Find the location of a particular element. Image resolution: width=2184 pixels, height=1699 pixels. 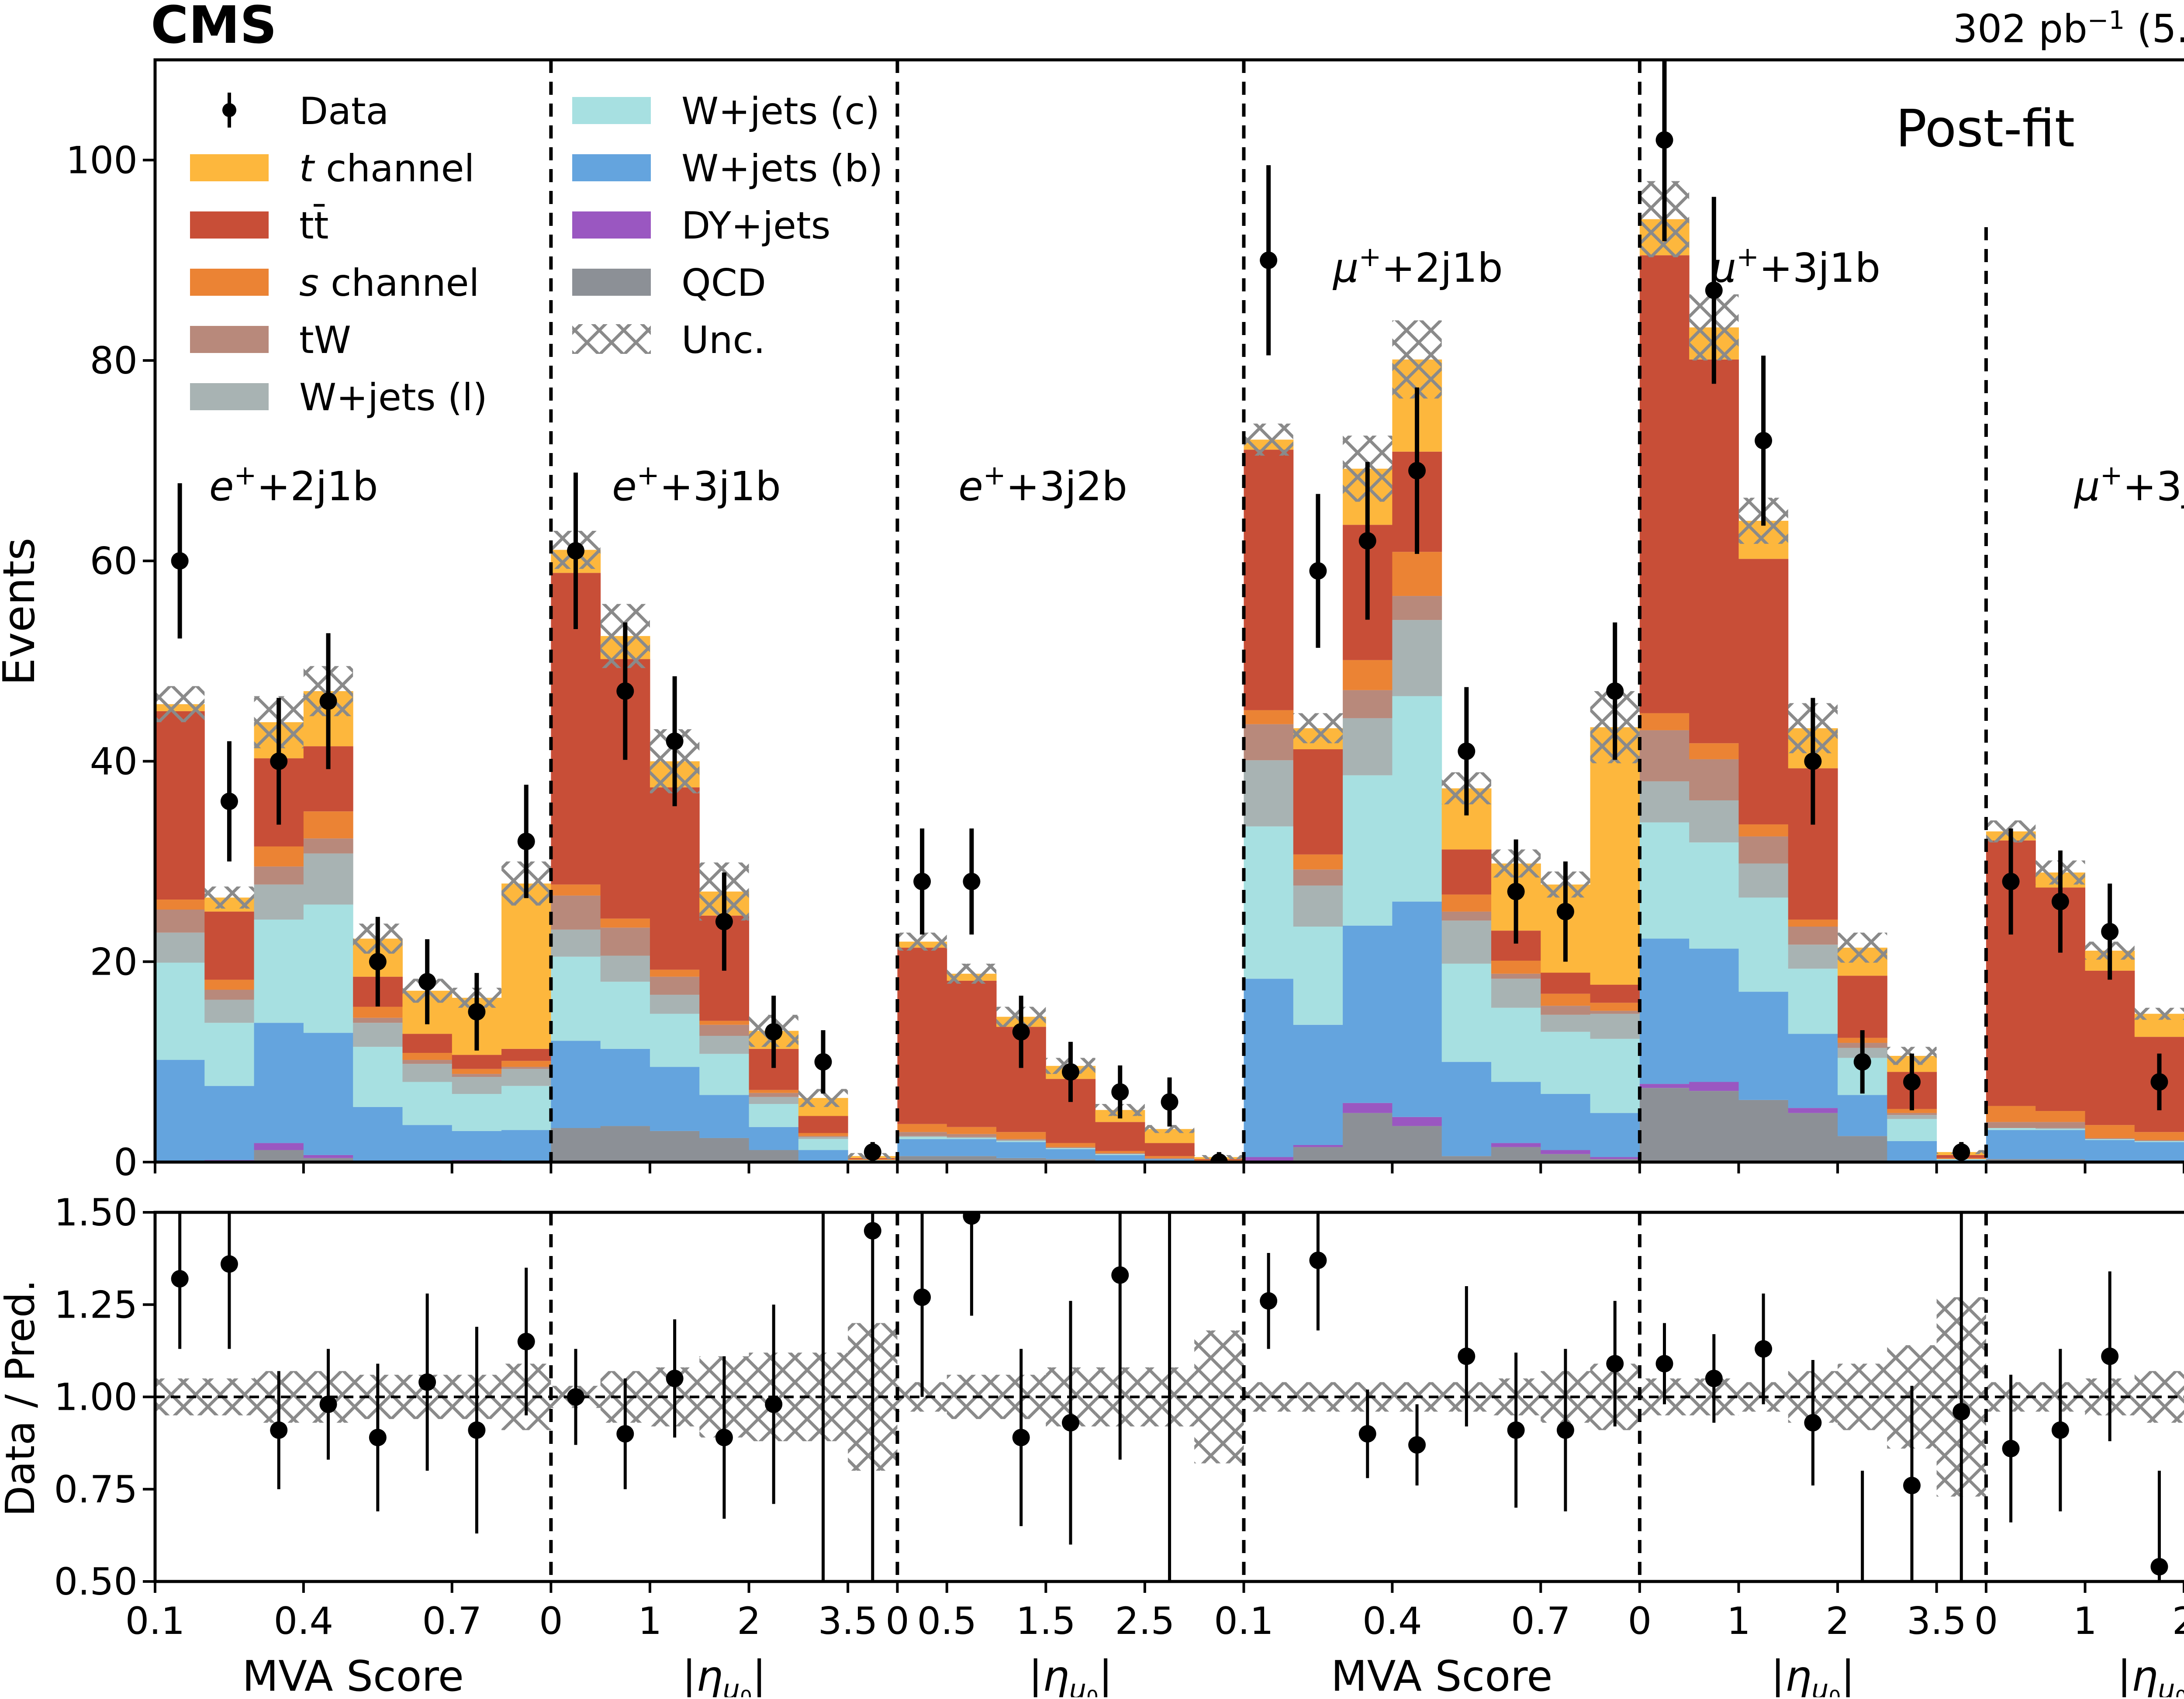

legend-label: s channel is located at coordinates (389, 283).